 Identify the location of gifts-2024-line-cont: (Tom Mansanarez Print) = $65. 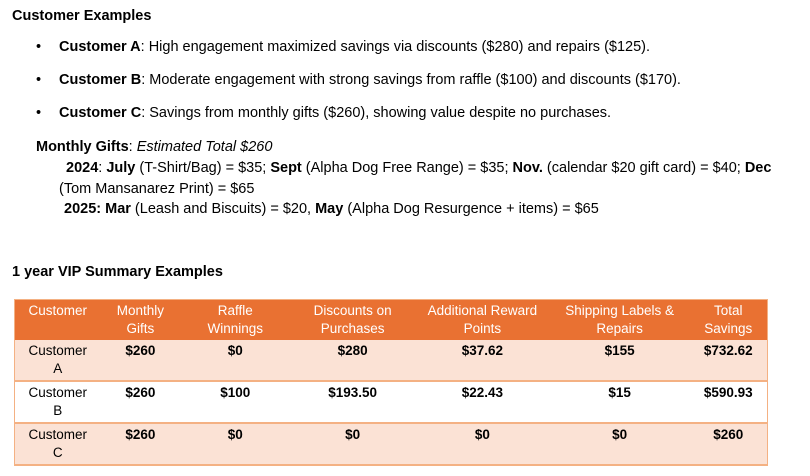
(157, 189).